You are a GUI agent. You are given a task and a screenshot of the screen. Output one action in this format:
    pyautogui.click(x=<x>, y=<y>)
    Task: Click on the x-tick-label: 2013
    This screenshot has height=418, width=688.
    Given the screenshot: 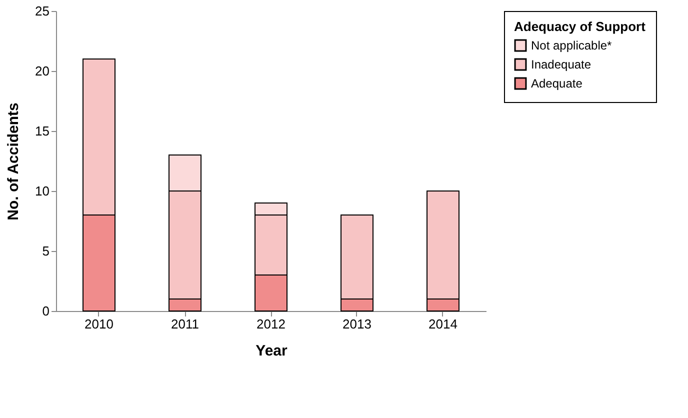 What is the action you would take?
    pyautogui.click(x=357, y=324)
    